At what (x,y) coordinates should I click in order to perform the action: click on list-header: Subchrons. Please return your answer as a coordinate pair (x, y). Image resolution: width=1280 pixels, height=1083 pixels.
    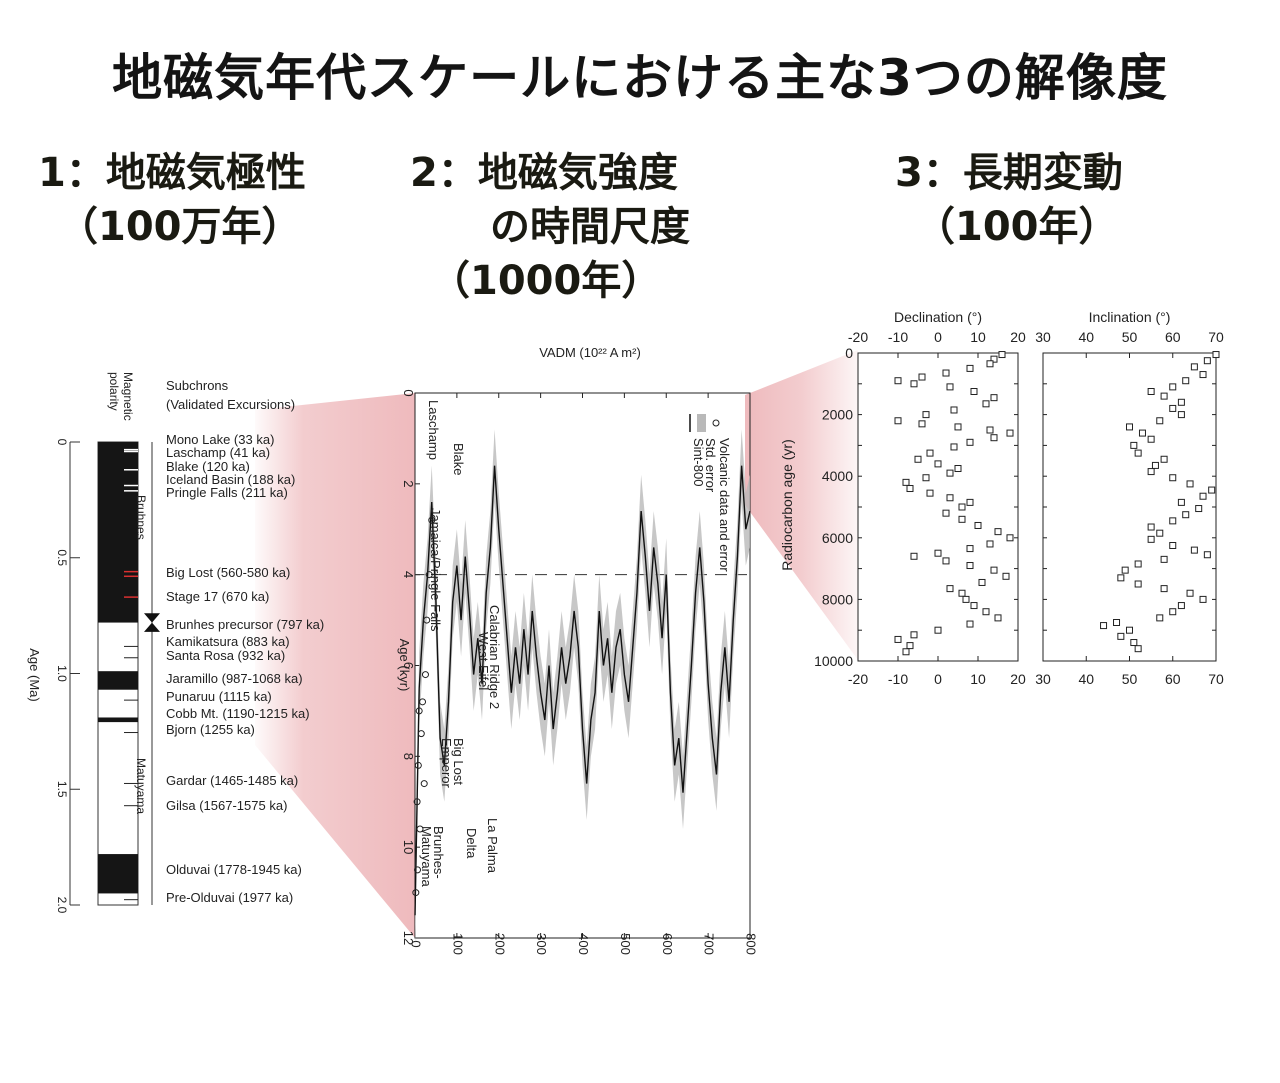
    Looking at the image, I should click on (197, 385).